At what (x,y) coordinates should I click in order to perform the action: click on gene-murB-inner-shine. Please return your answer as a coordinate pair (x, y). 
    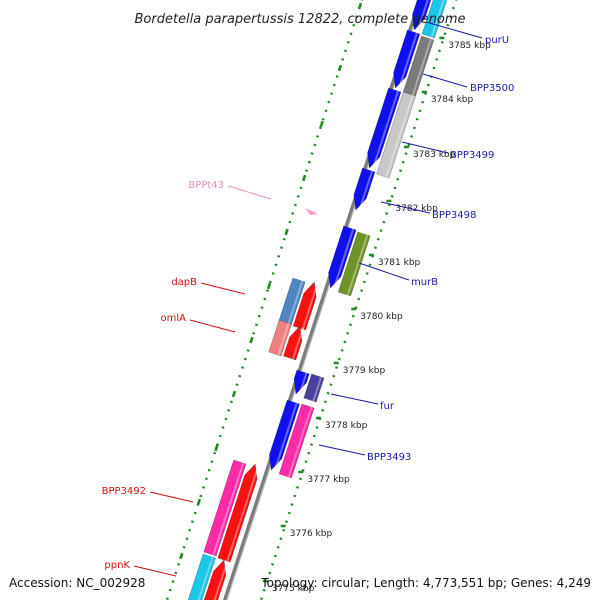
    Looking at the image, I should click on (343, 259).